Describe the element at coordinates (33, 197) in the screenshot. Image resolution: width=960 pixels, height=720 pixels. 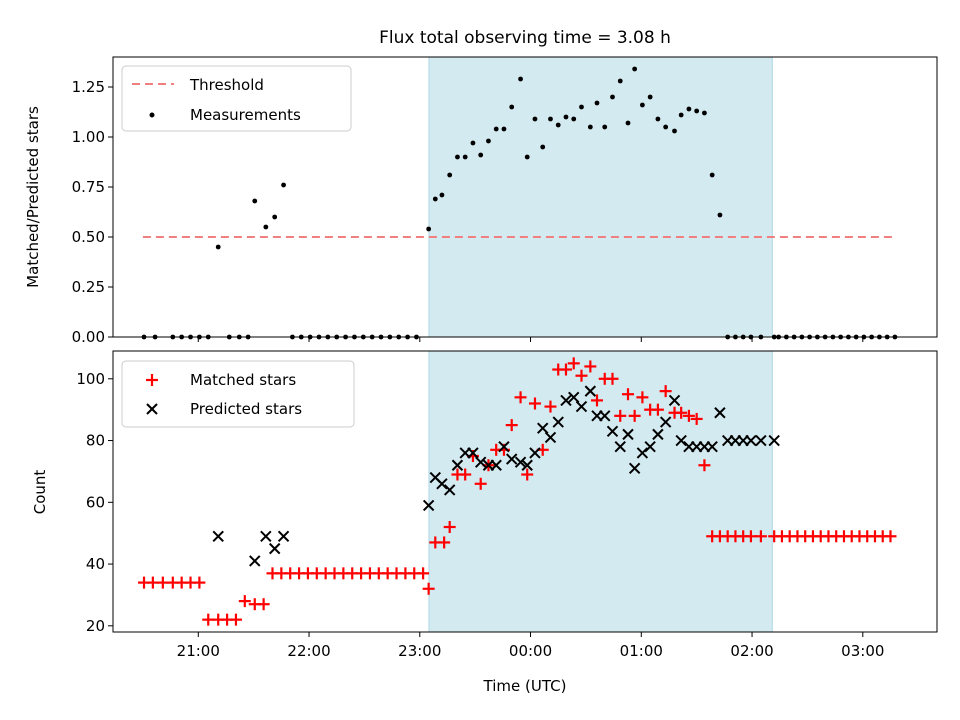
I see `top-y-axis-label: Matched/Predicted stars` at that location.